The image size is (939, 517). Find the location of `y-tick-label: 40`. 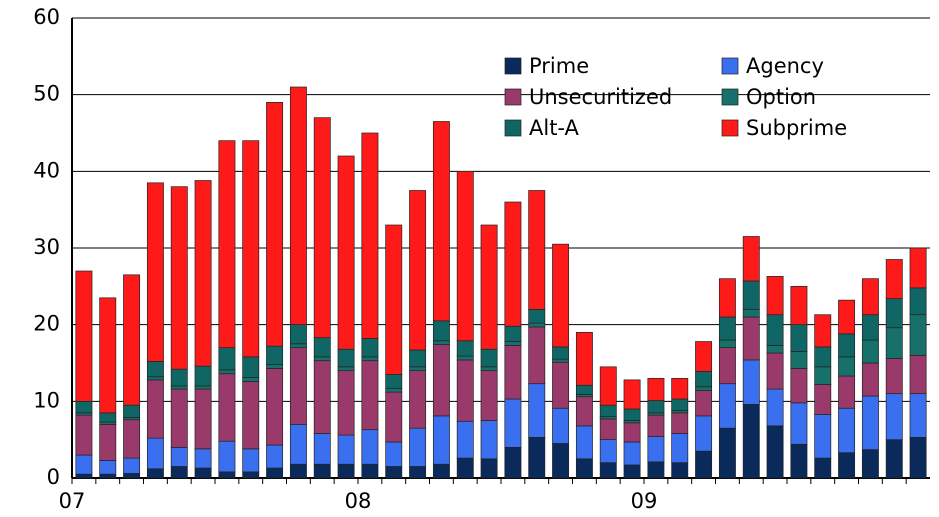

y-tick-label: 40 is located at coordinates (46, 170).